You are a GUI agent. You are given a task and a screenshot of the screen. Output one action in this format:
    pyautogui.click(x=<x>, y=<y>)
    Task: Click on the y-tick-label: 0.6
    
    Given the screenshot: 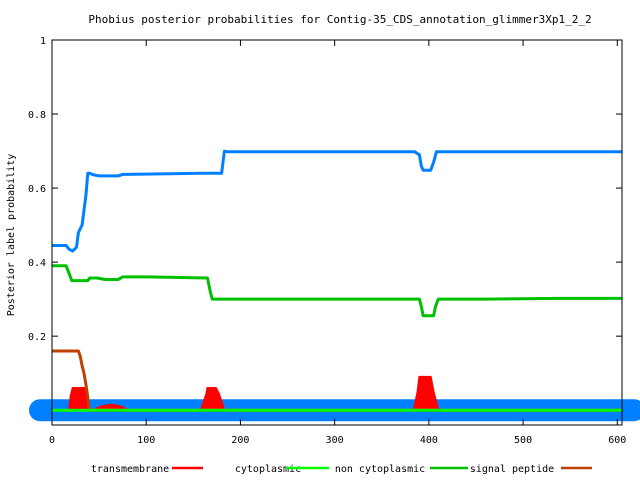 What is the action you would take?
    pyautogui.click(x=37, y=189)
    